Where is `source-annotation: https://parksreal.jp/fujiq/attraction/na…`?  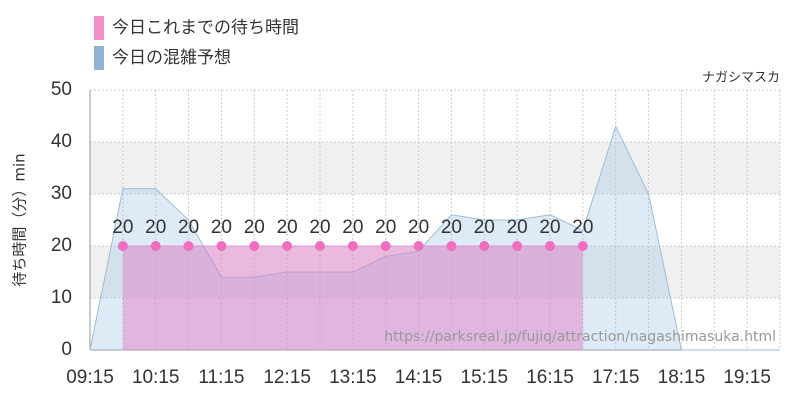
source-annotation: https://parksreal.jp/fujiq/attraction/na… is located at coordinates (580, 337).